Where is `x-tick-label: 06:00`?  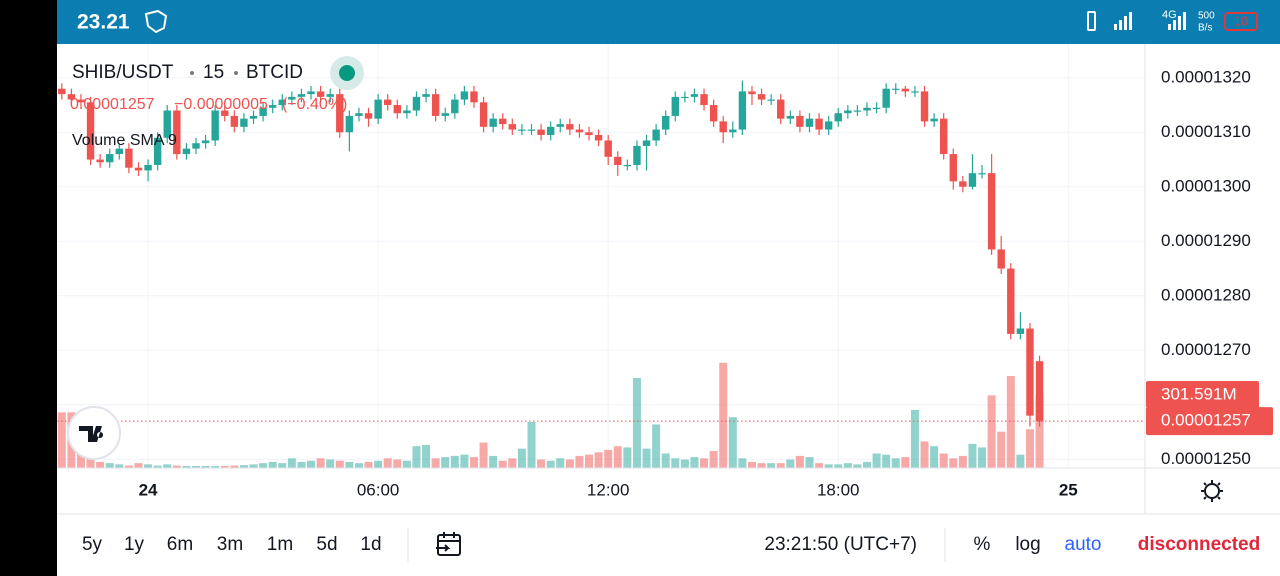
x-tick-label: 06:00 is located at coordinates (378, 489).